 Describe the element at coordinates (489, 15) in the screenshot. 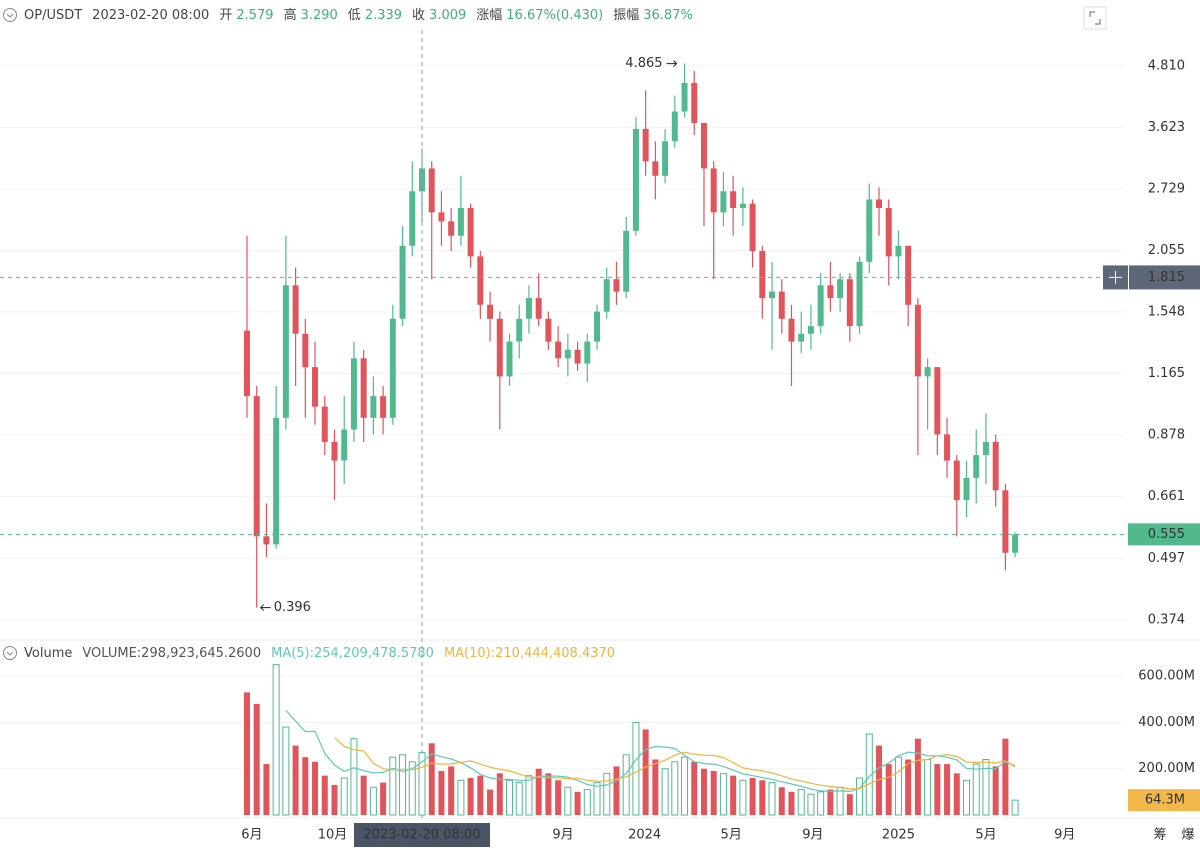

I see `field-label: 涨幅` at that location.